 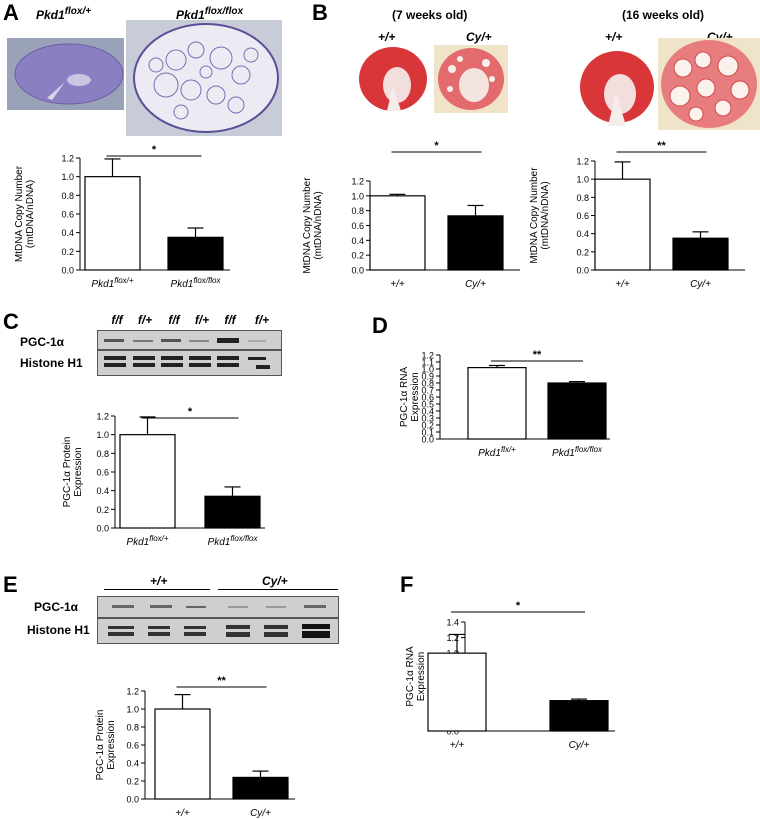 I want to click on panel-letter-f: F, so click(x=407, y=584).